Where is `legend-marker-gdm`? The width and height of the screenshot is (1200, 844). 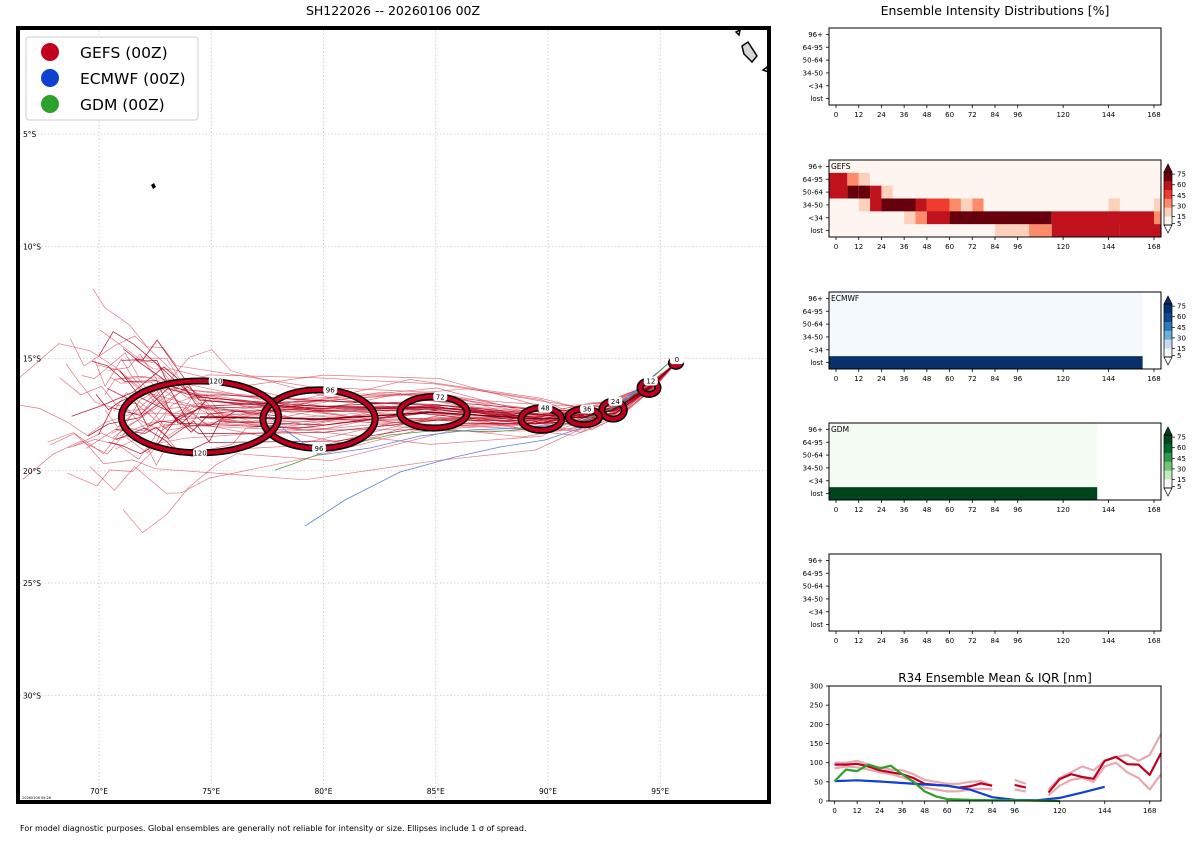 legend-marker-gdm is located at coordinates (50, 104).